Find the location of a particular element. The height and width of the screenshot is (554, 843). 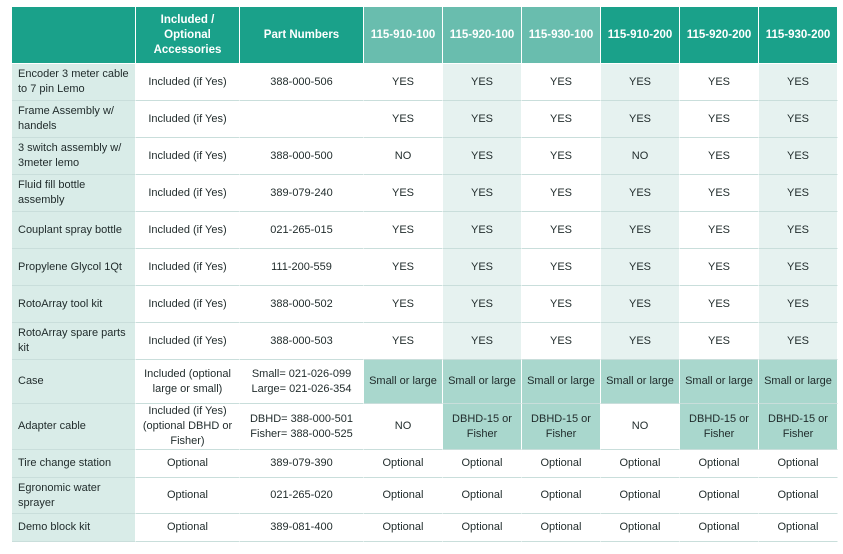

feature-cell: Case is located at coordinates (74, 382).